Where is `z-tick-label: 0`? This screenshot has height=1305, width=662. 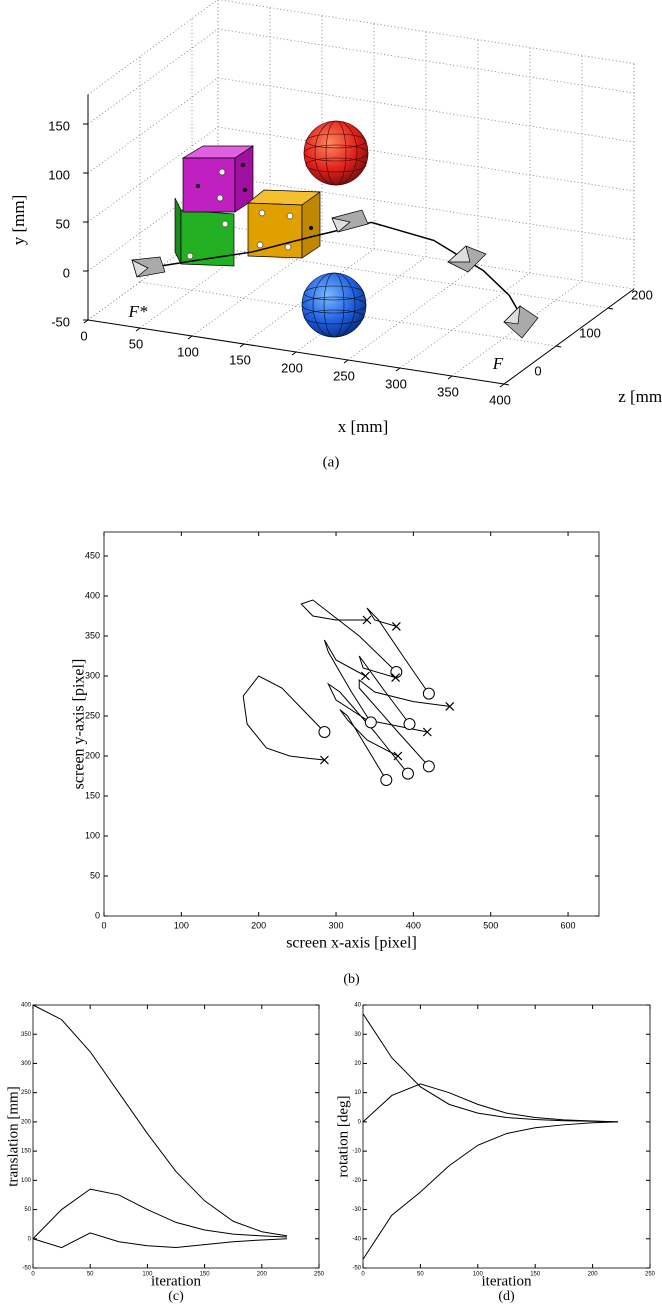
z-tick-label: 0 is located at coordinates (537, 370).